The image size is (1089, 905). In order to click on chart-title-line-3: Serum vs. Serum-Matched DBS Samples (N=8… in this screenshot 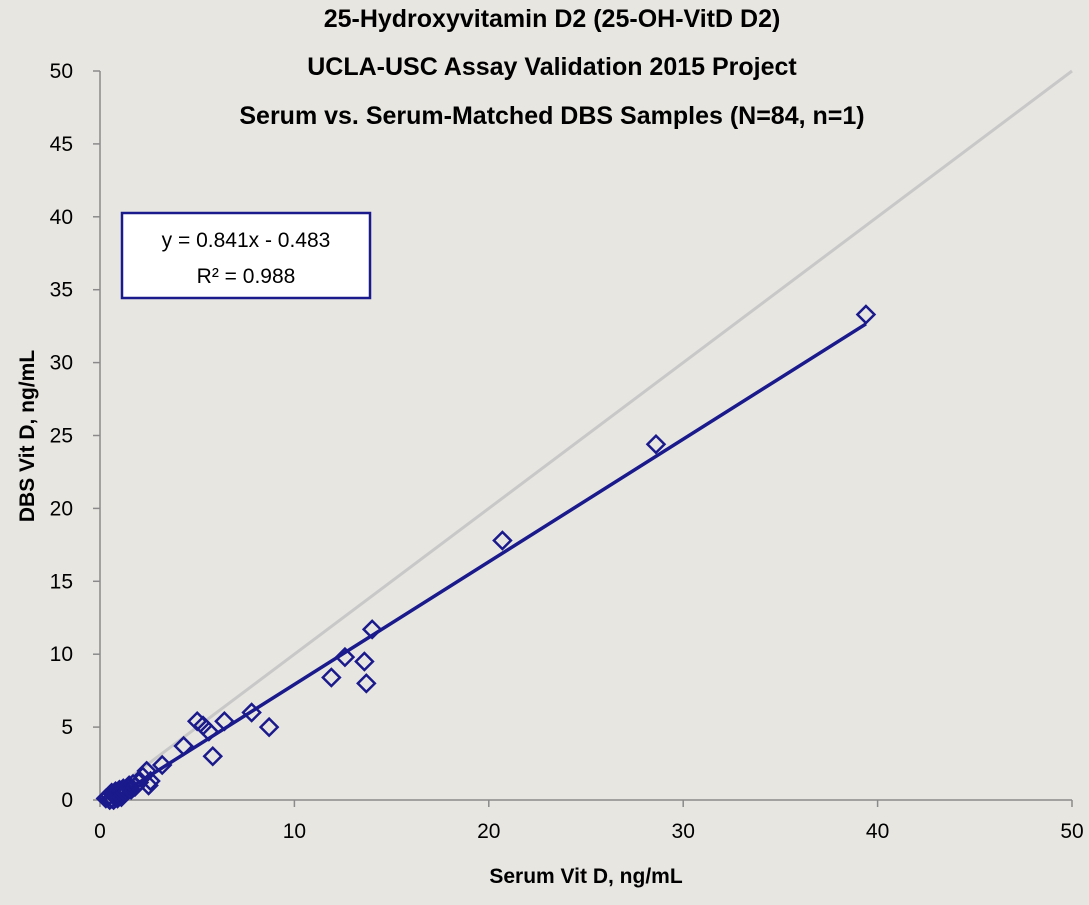, I will do `click(551, 116)`.